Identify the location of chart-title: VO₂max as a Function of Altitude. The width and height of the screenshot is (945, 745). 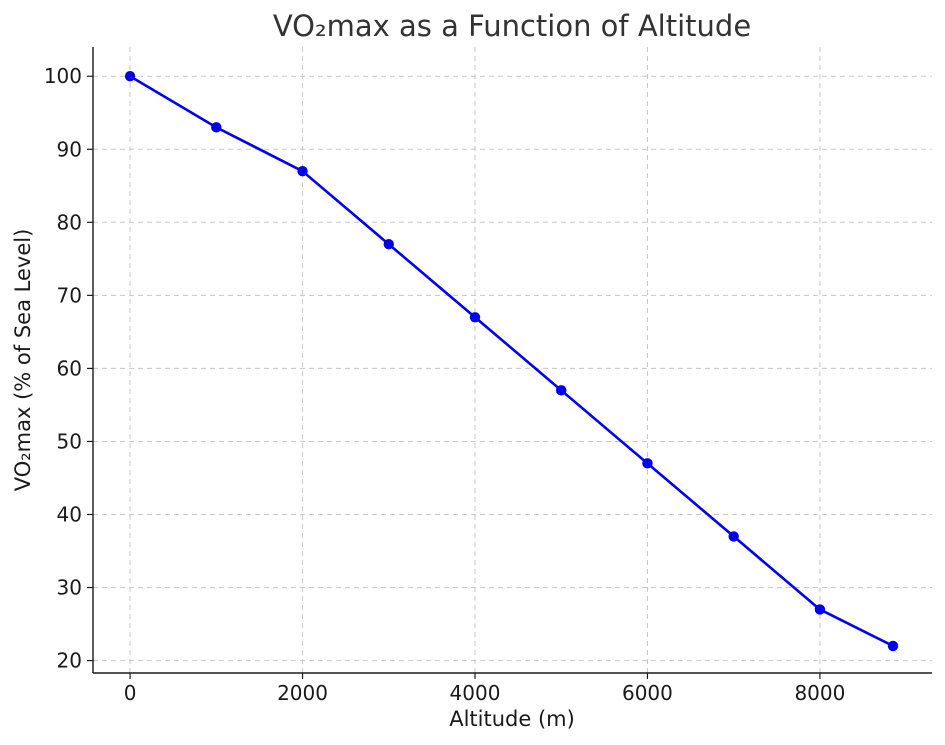
(512, 26).